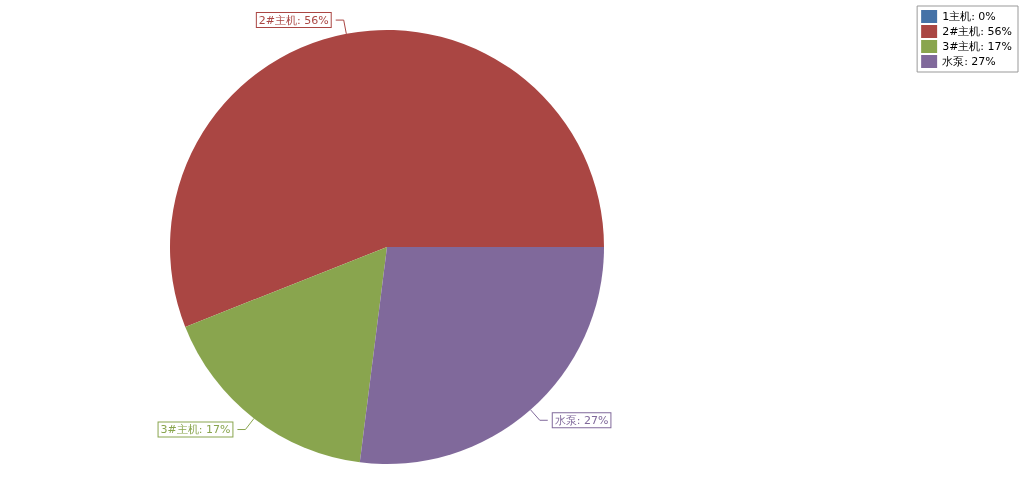 The width and height of the screenshot is (1020, 498). What do you see at coordinates (969, 16) in the screenshot?
I see `legend-label: 1主机: 0%` at bounding box center [969, 16].